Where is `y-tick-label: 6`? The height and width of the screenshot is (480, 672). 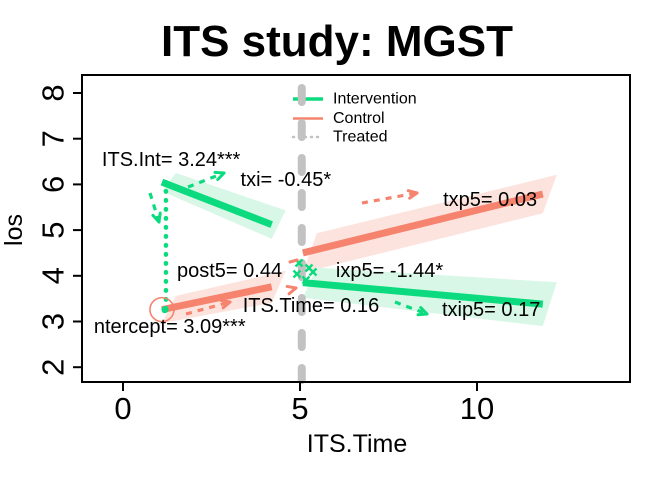
y-tick-label: 6 is located at coordinates (53, 184).